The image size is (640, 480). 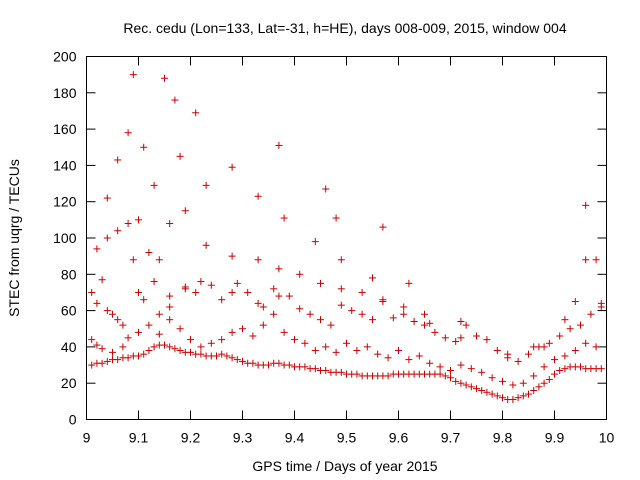 What do you see at coordinates (555, 438) in the screenshot?
I see `x-tick-label: 9.9` at bounding box center [555, 438].